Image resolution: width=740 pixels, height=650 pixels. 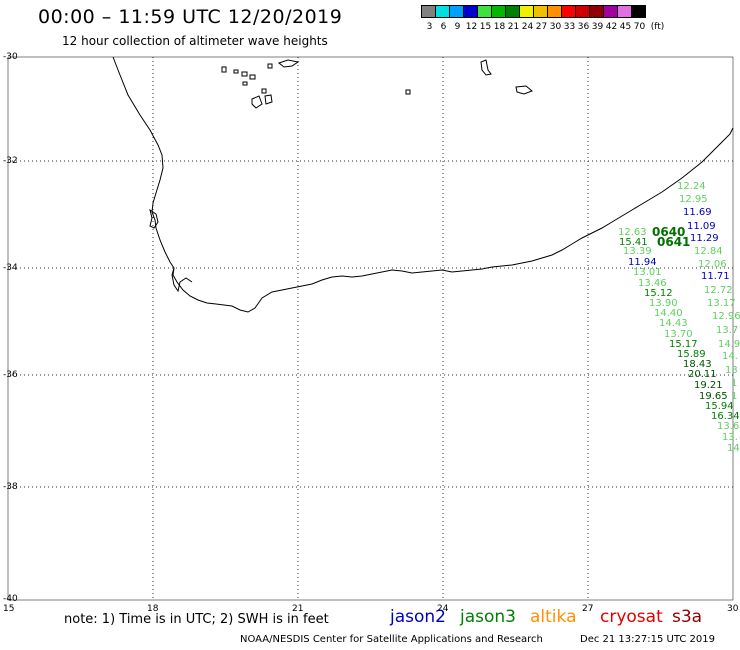 What do you see at coordinates (668, 313) in the screenshot?
I see `swh-observation: 14.40` at bounding box center [668, 313].